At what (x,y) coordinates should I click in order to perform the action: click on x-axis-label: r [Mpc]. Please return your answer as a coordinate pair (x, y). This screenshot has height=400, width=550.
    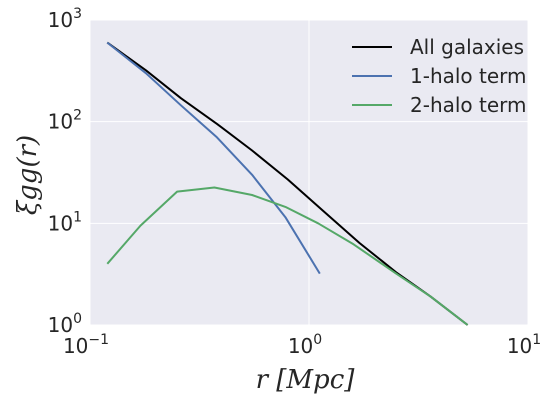
    Looking at the image, I should click on (306, 380).